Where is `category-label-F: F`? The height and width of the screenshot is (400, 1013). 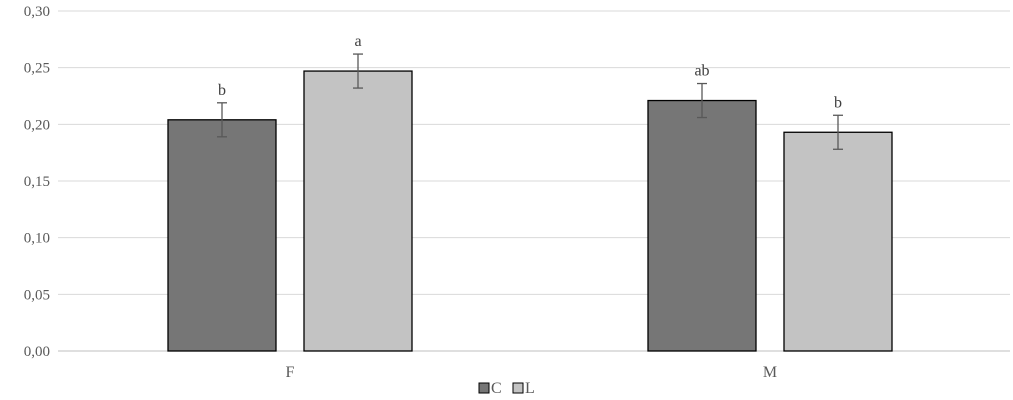
category-label-F: F is located at coordinates (290, 372).